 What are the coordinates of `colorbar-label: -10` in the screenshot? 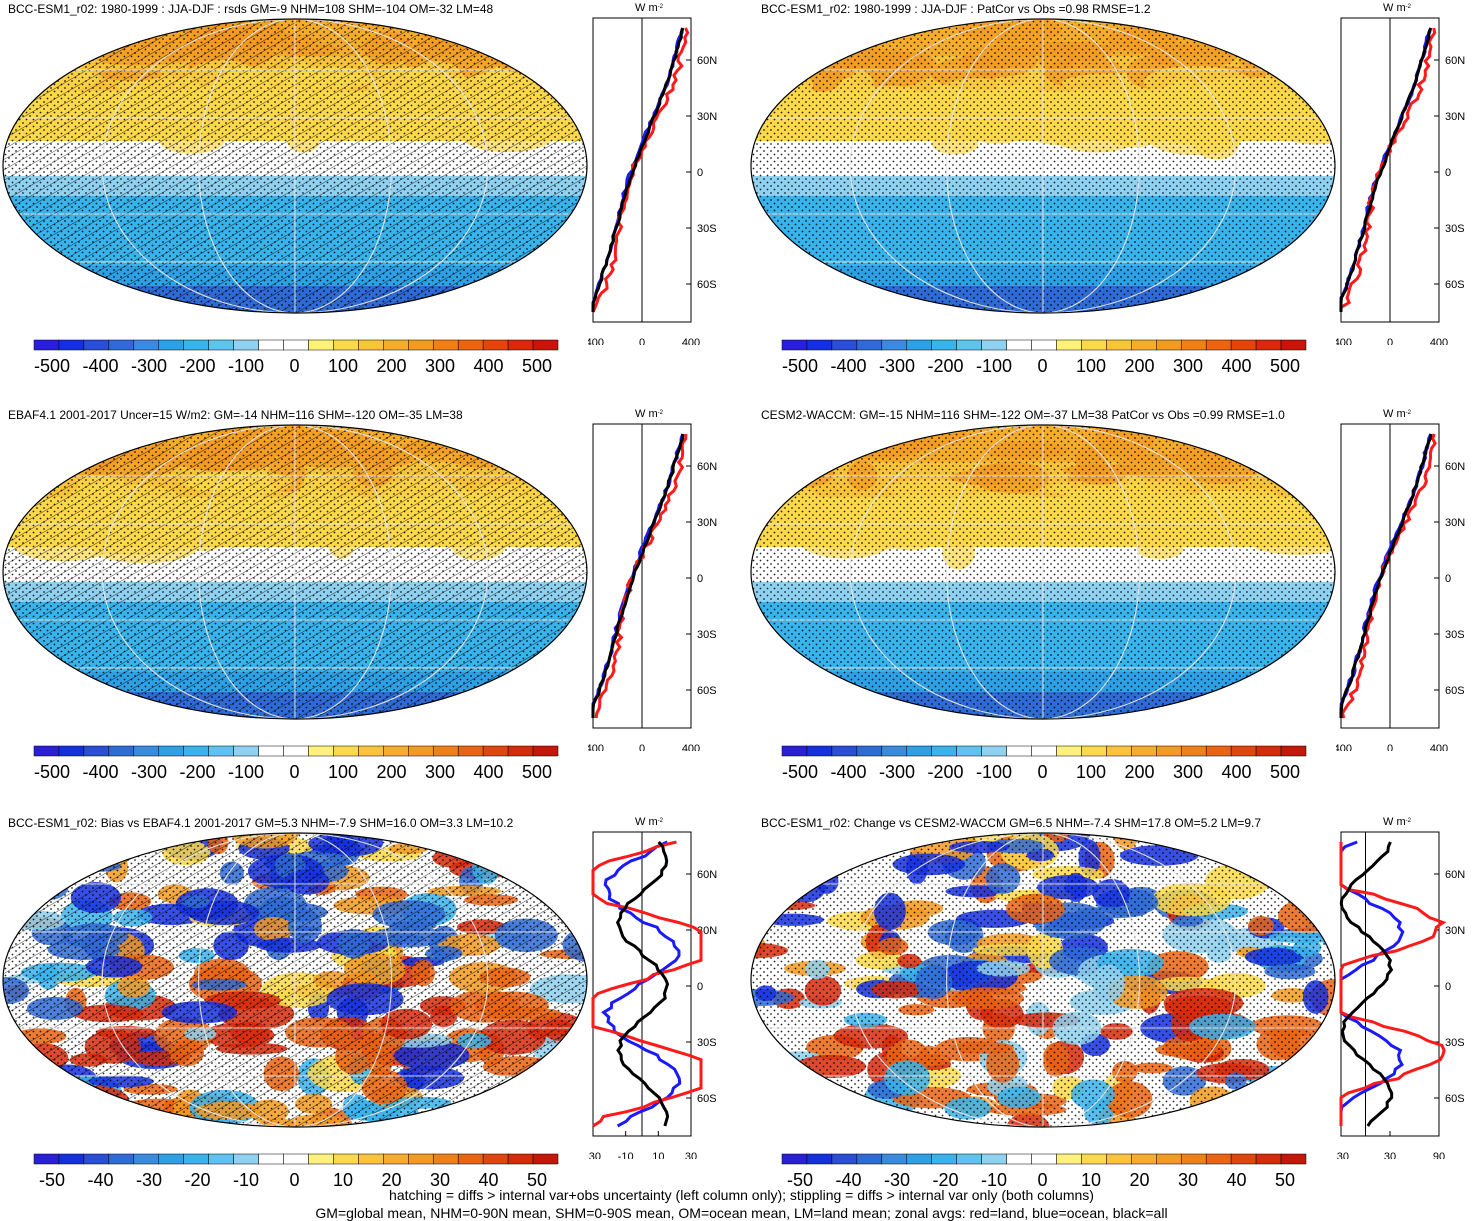 It's located at (246, 1180).